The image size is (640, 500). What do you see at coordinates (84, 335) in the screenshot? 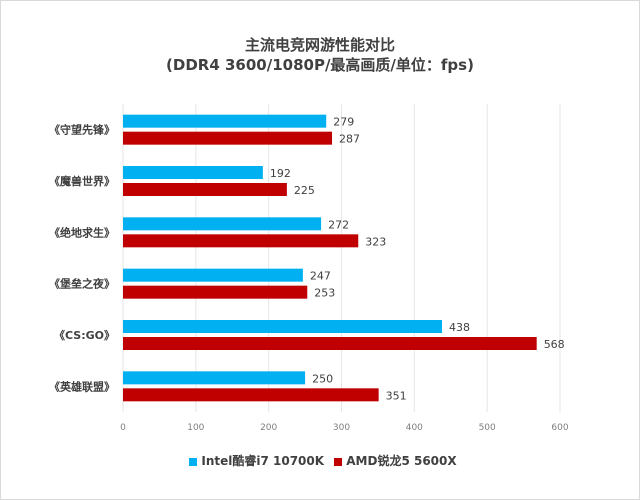
I see `category-label: 《CS:GO》` at bounding box center [84, 335].